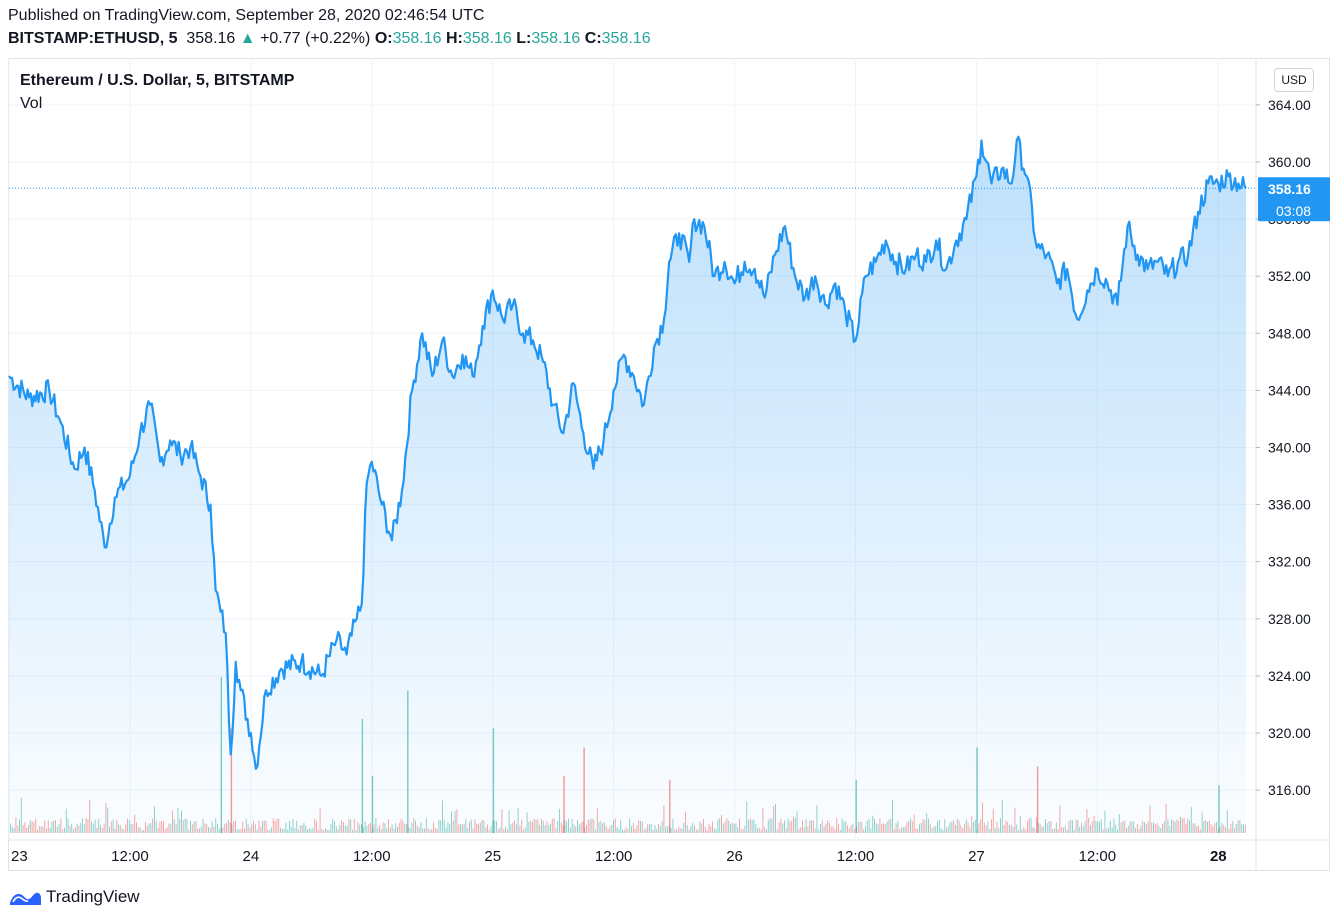 The height and width of the screenshot is (920, 1338). I want to click on time-tick-label: 25, so click(492, 856).